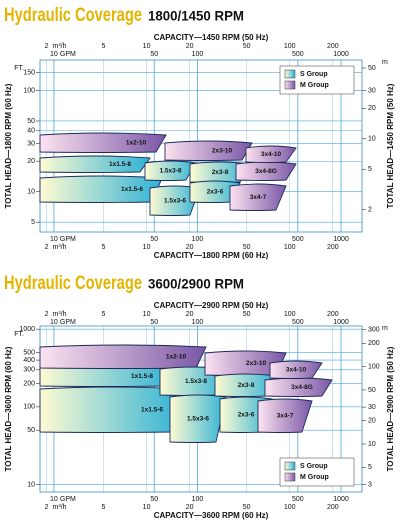  I want to click on legend-swatch, so click(290, 466).